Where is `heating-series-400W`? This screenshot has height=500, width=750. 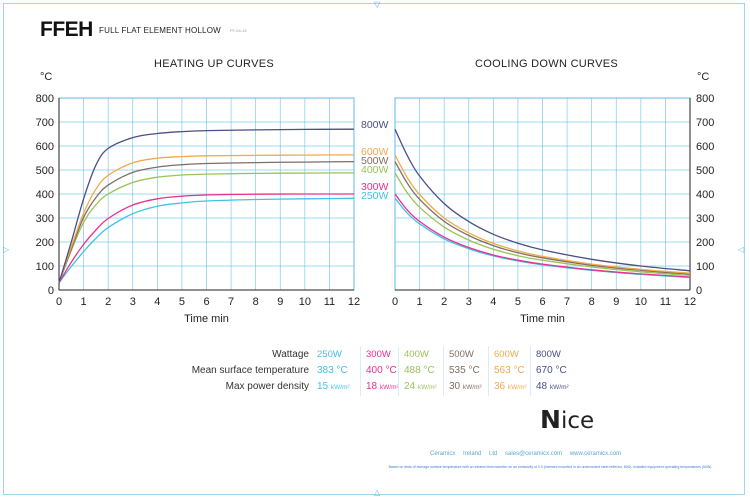 heating-series-400W is located at coordinates (206, 228).